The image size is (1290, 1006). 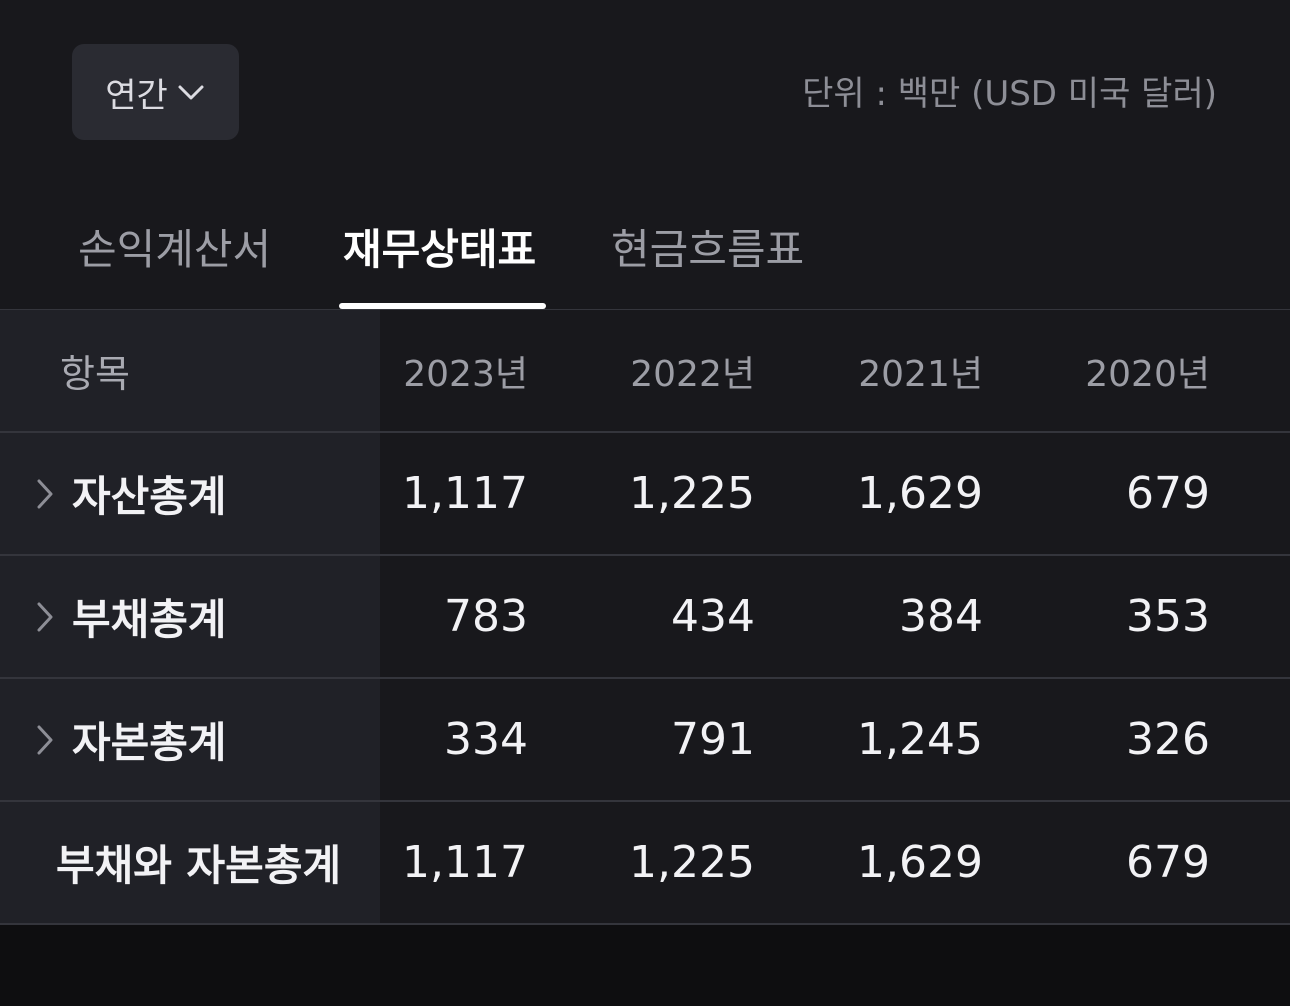 I want to click on tab-income-statement: 손익계산서, so click(x=175, y=249).